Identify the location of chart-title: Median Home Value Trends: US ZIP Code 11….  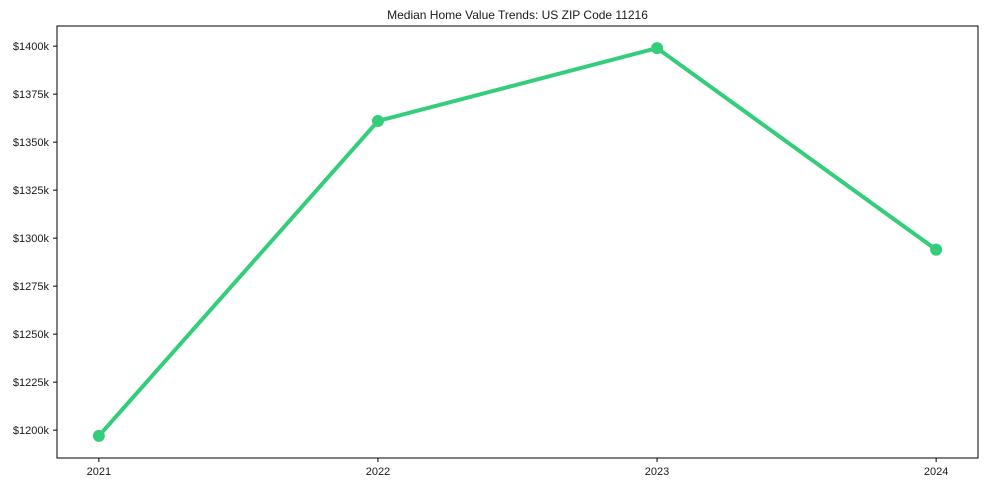
(517, 15).